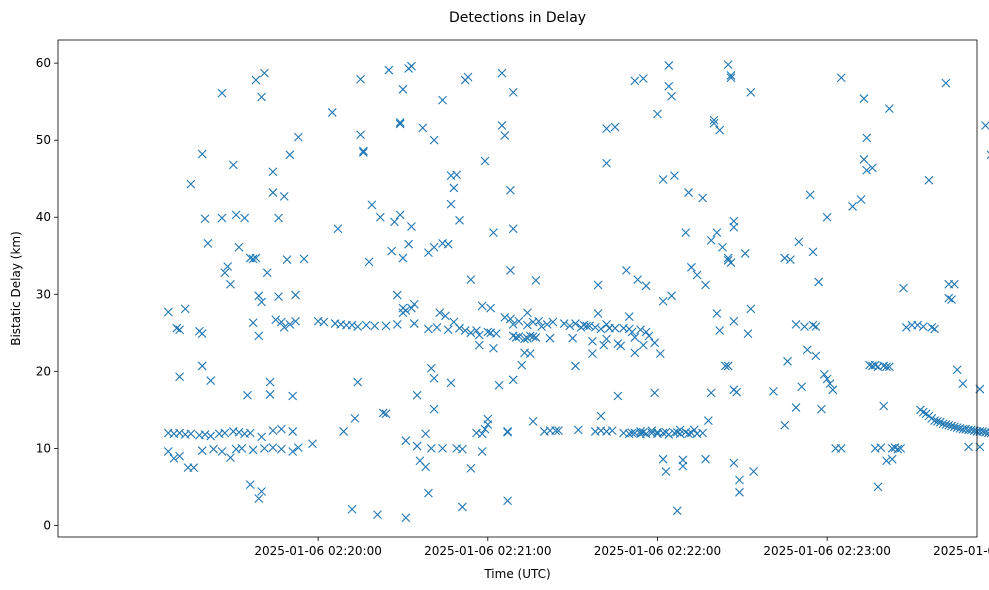 The width and height of the screenshot is (989, 590). Describe the element at coordinates (43, 140) in the screenshot. I see `y-tick-label: 50` at that location.